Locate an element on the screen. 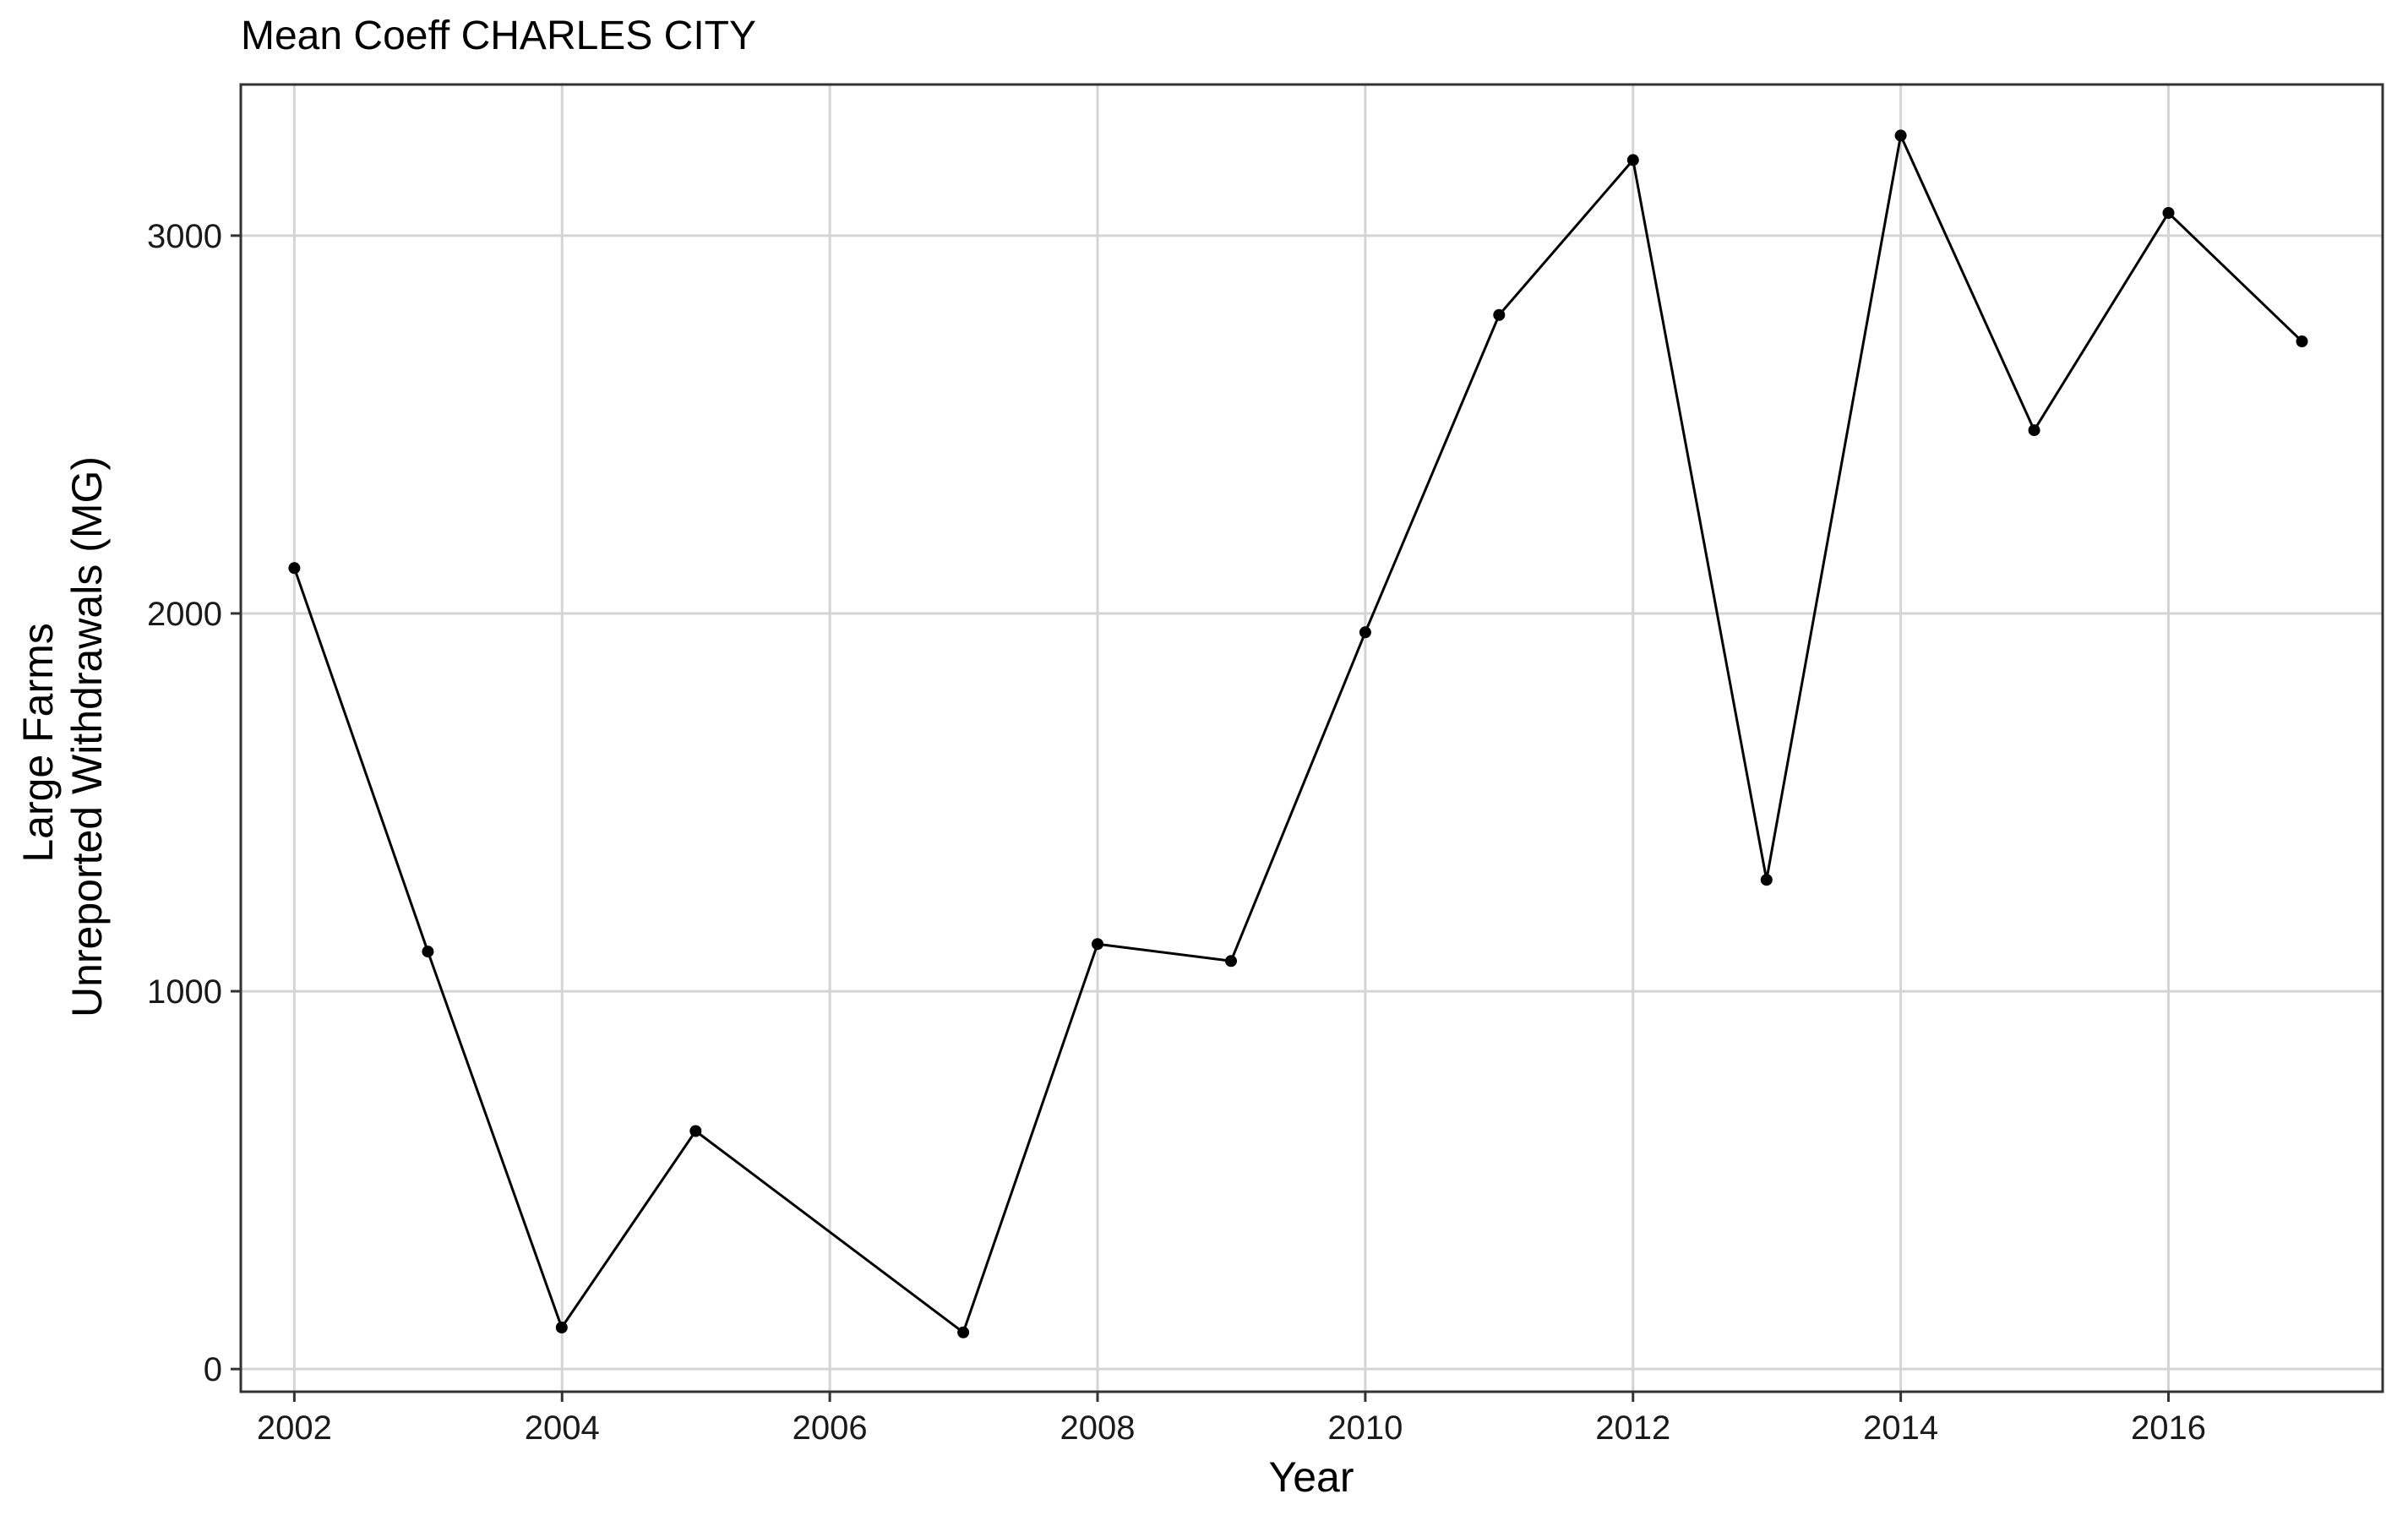  x-tick-label: 2012 is located at coordinates (1632, 1428).